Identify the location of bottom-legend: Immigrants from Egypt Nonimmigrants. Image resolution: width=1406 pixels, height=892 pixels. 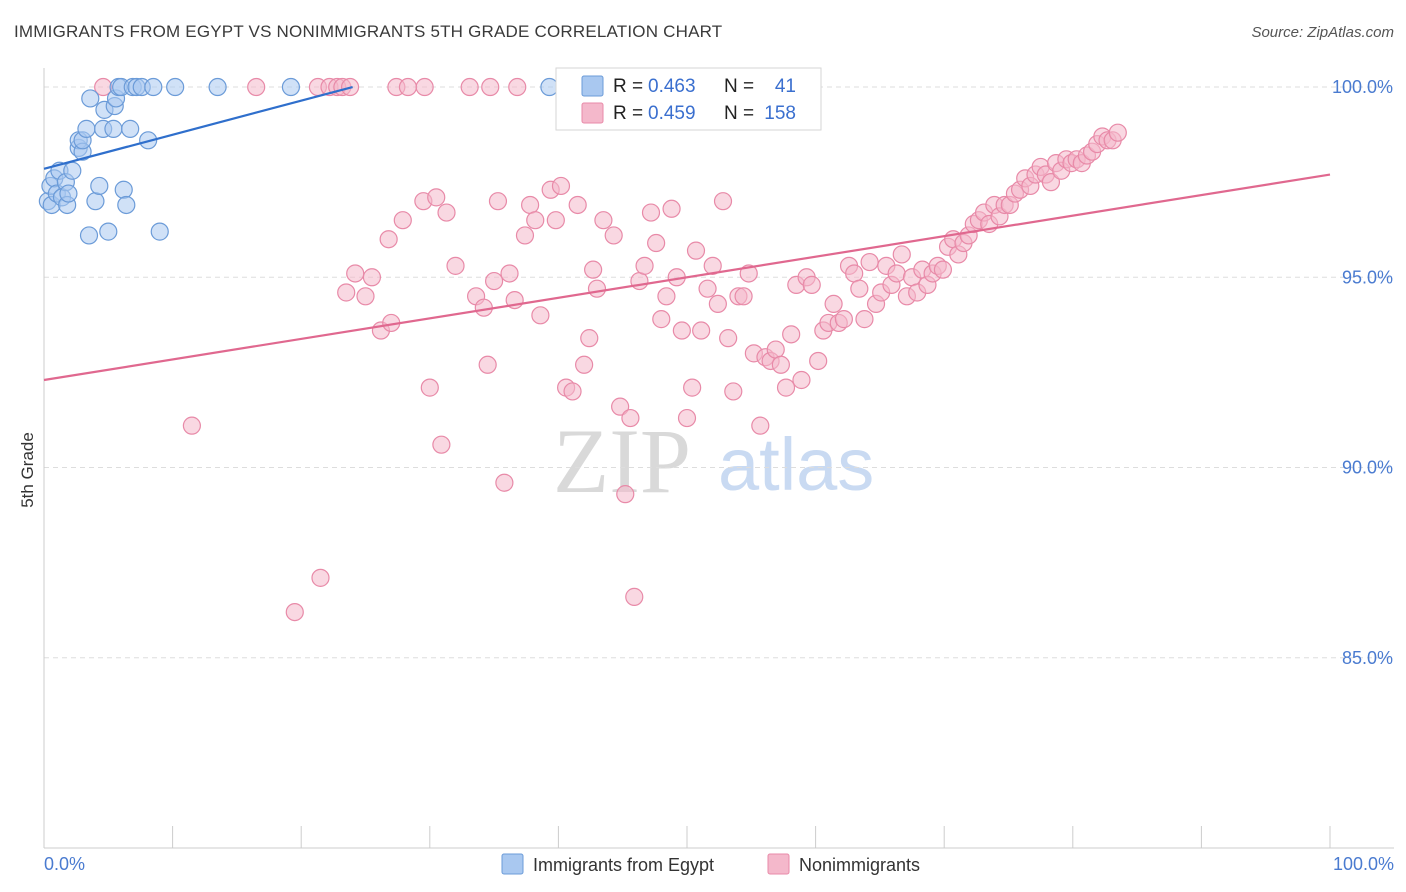
(710, 864).